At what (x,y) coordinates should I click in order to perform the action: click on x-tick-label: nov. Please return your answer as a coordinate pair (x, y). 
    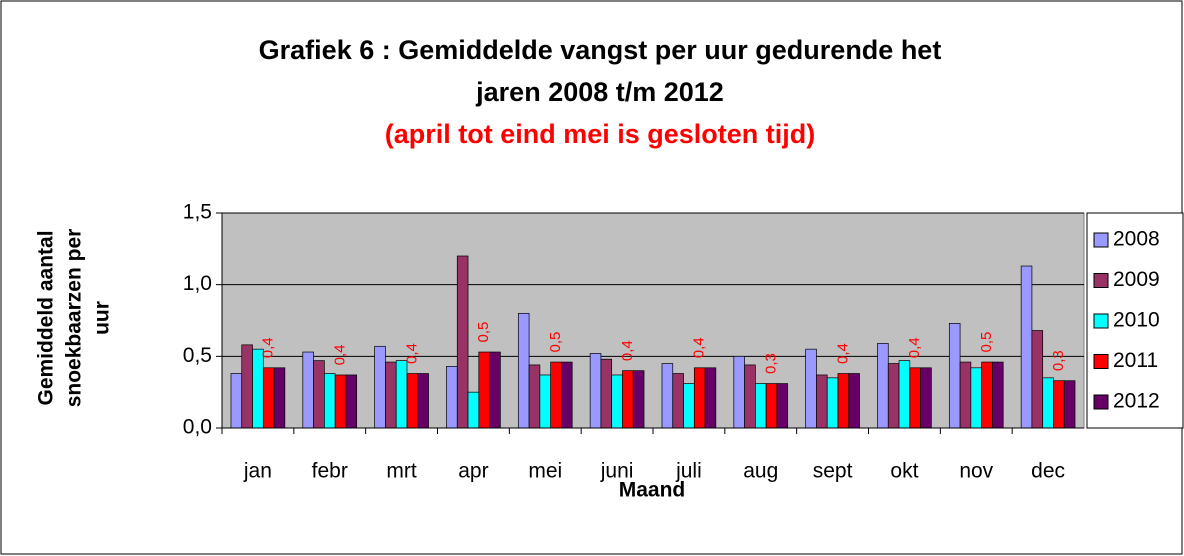
    Looking at the image, I should click on (976, 471).